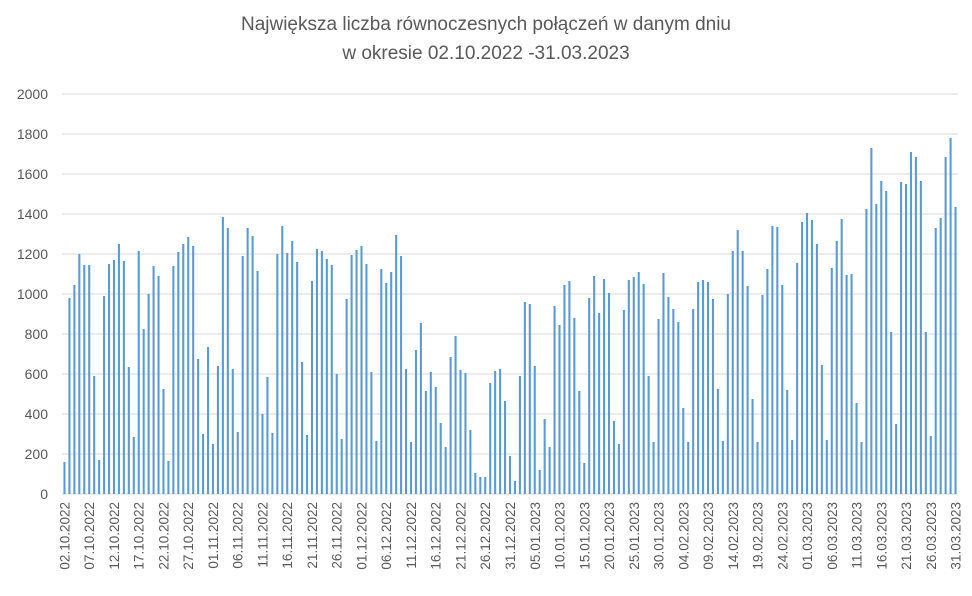  I want to click on y-tick-label: 0, so click(44, 494).